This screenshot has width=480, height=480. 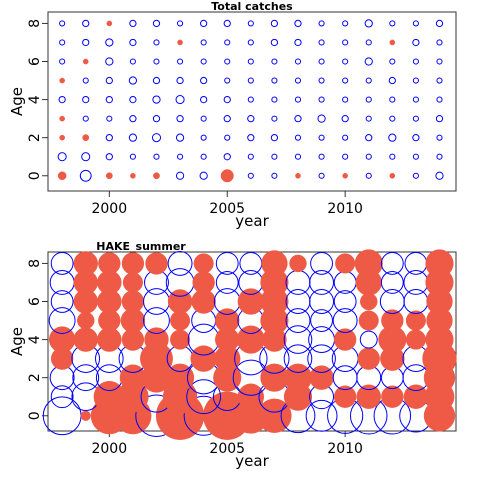 I want to click on x-axis-label: year, so click(x=252, y=221).